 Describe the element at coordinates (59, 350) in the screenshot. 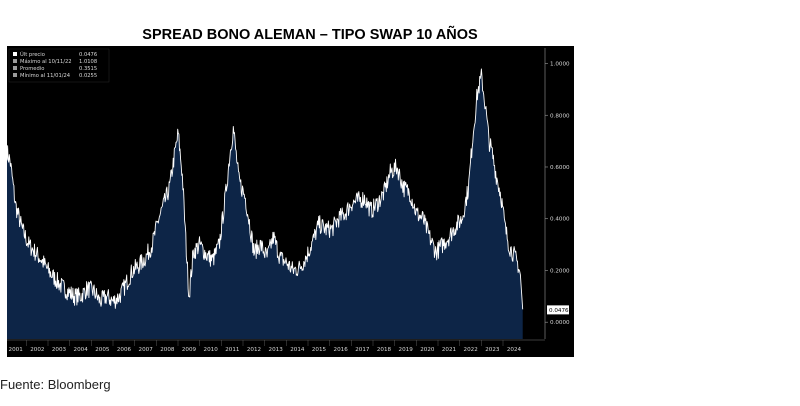

I see `x-tick-label: 2003` at that location.